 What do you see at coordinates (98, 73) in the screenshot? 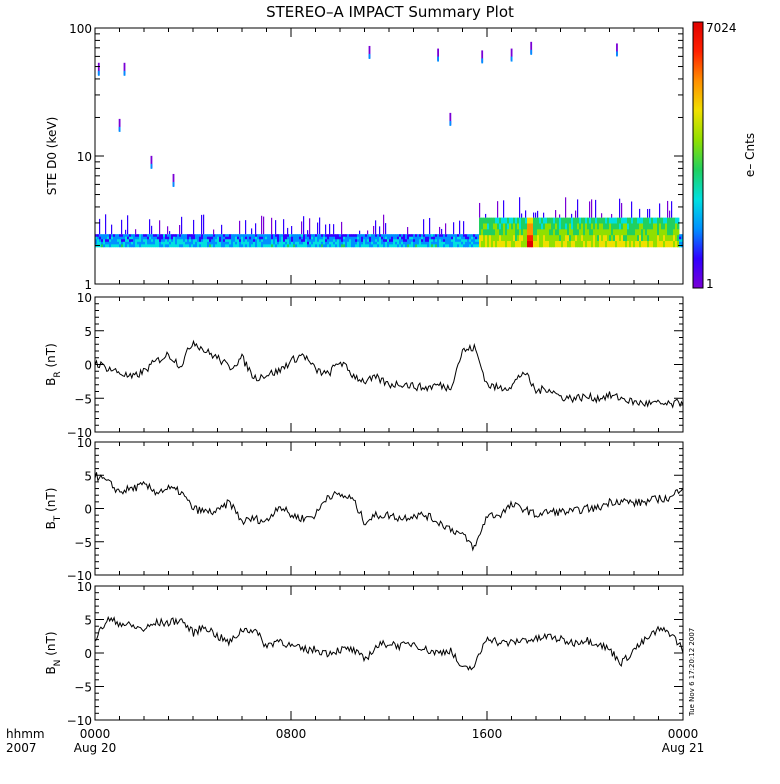
I see `spectrogram-sporadic-point-tip` at bounding box center [98, 73].